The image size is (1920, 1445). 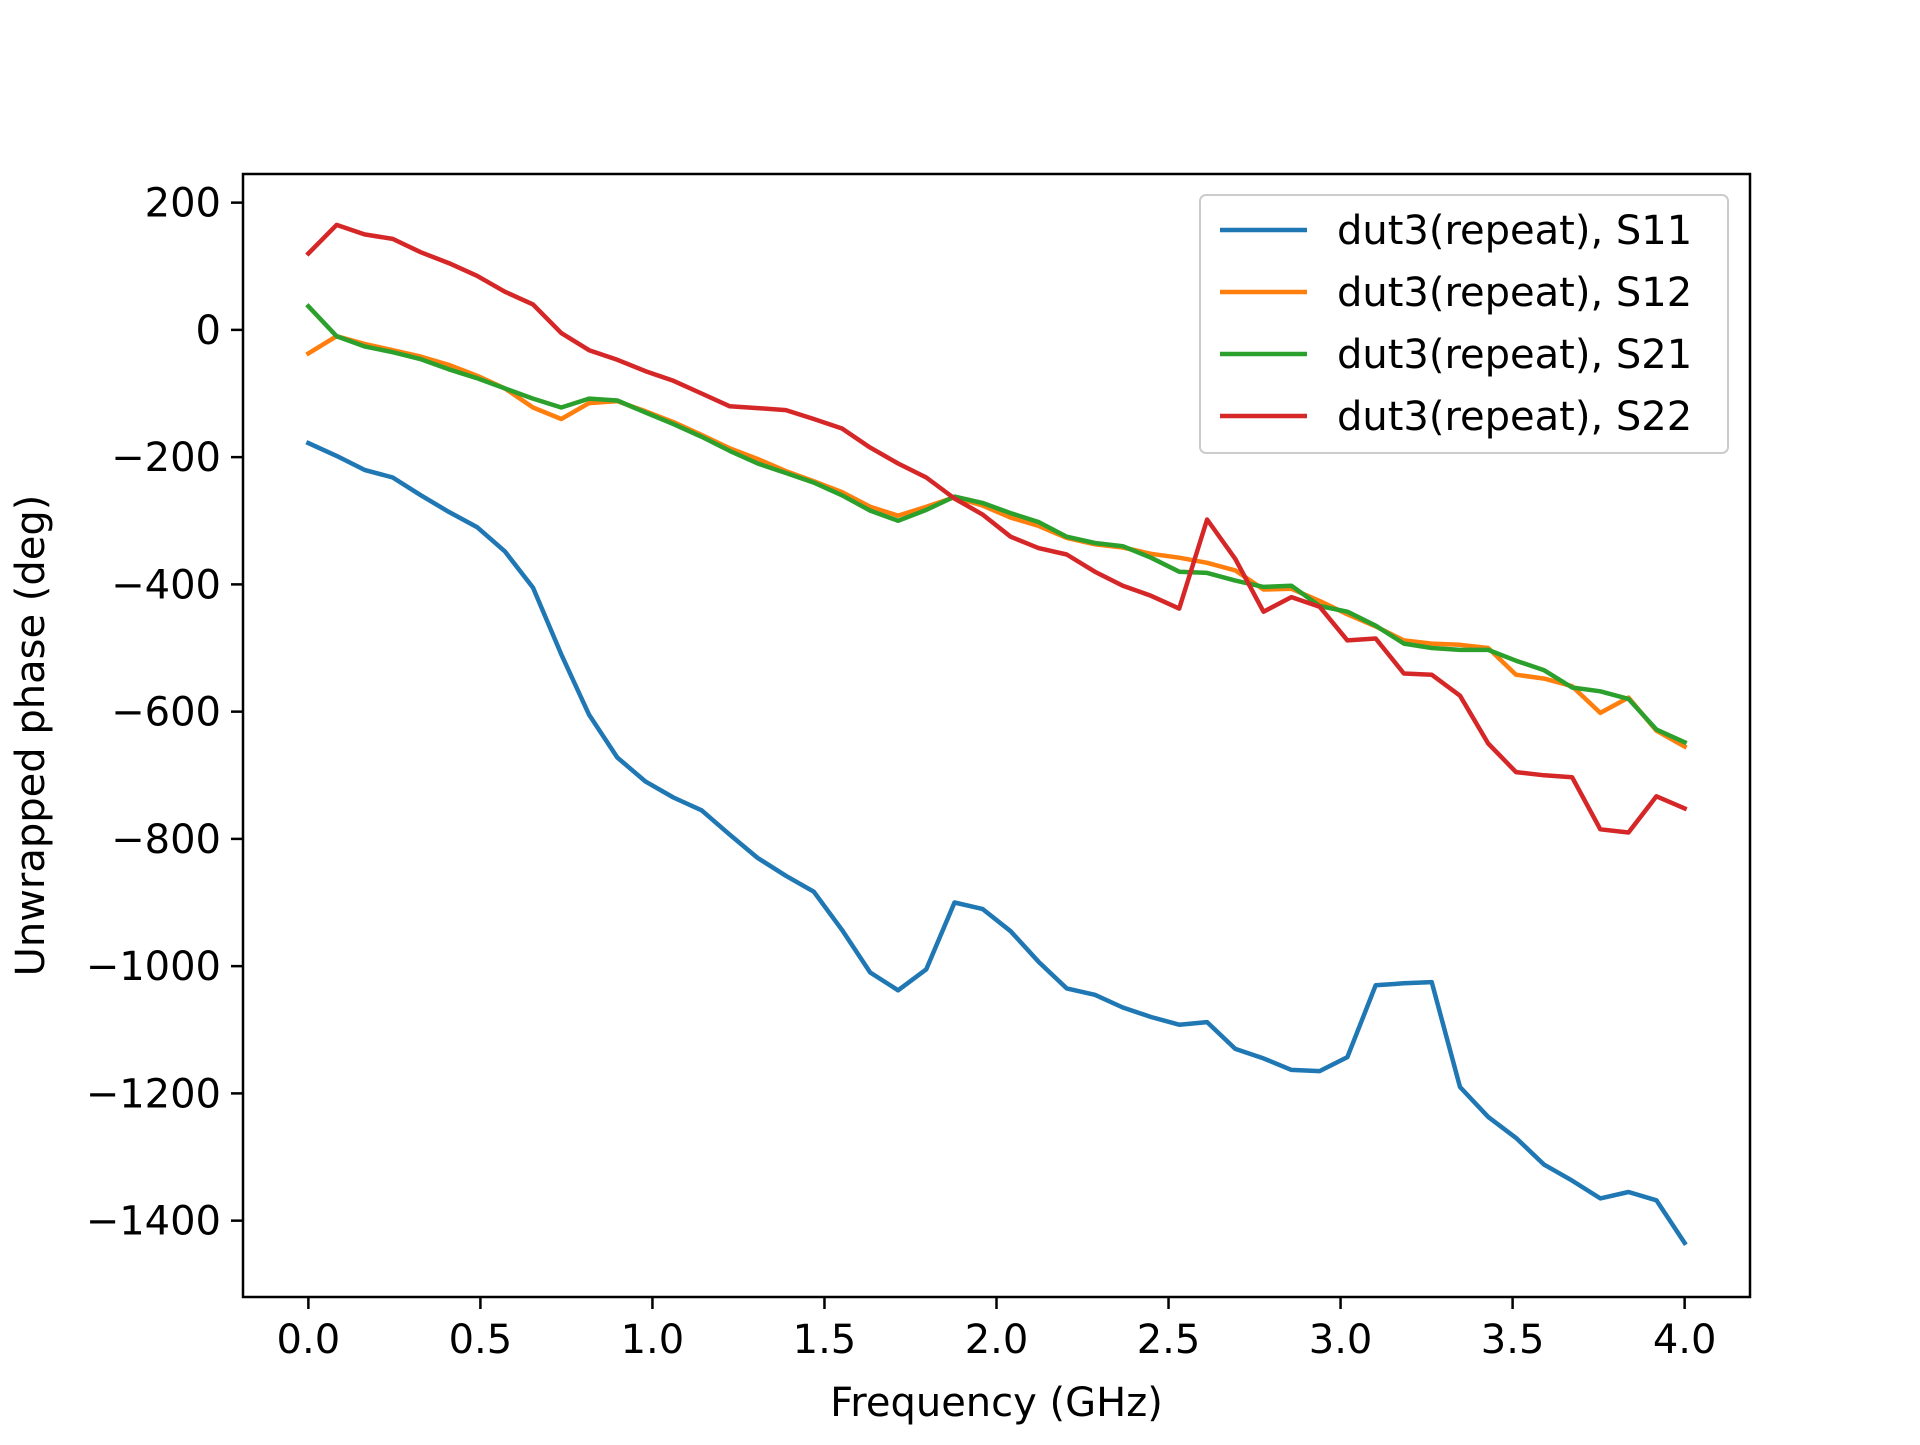 What do you see at coordinates (153, 1222) in the screenshot?
I see `y-tick-label: −1400` at bounding box center [153, 1222].